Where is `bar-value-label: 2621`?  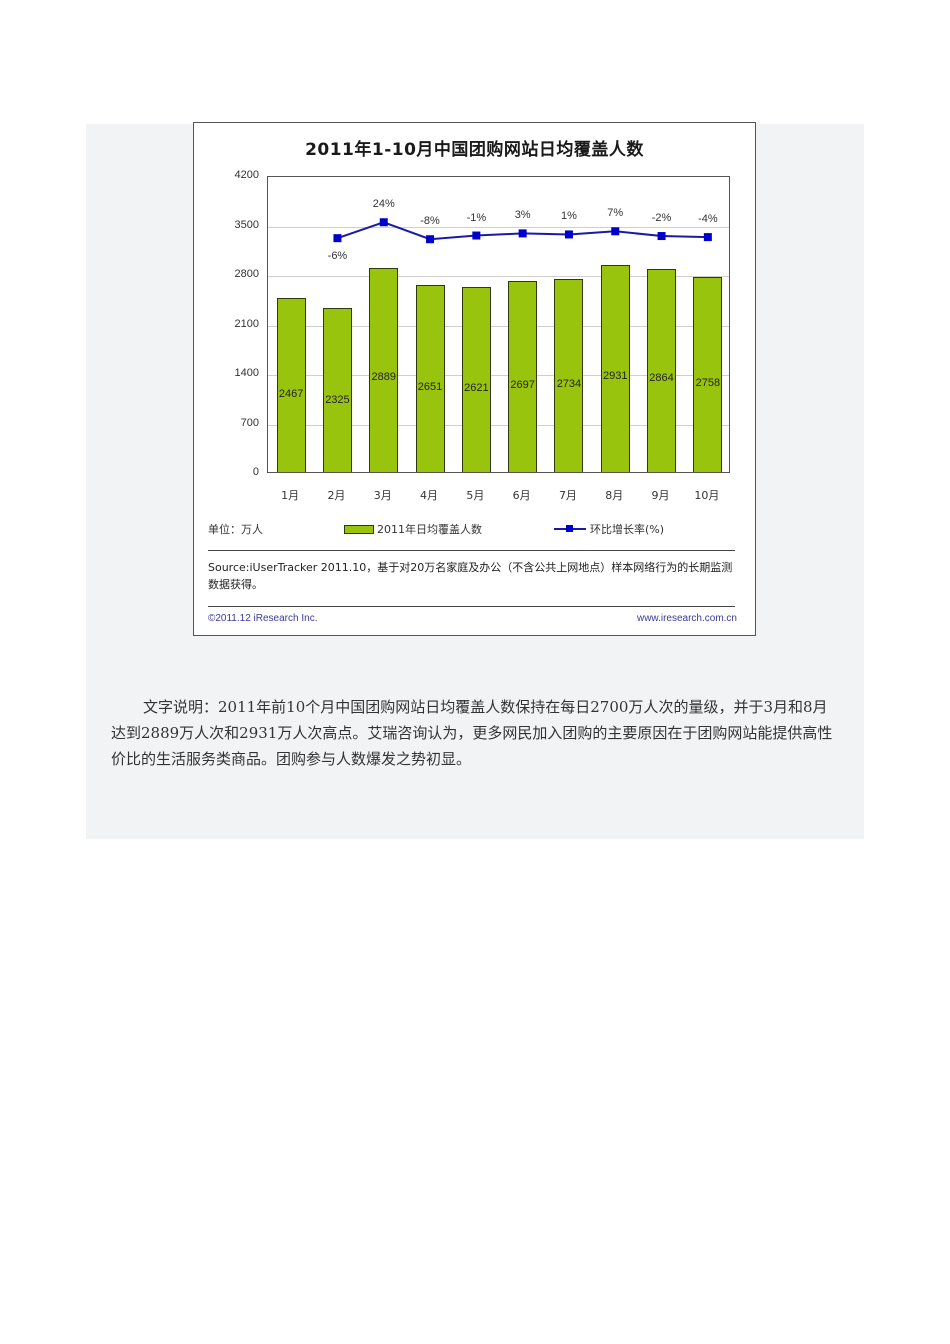
bar-value-label: 2621 is located at coordinates (476, 388).